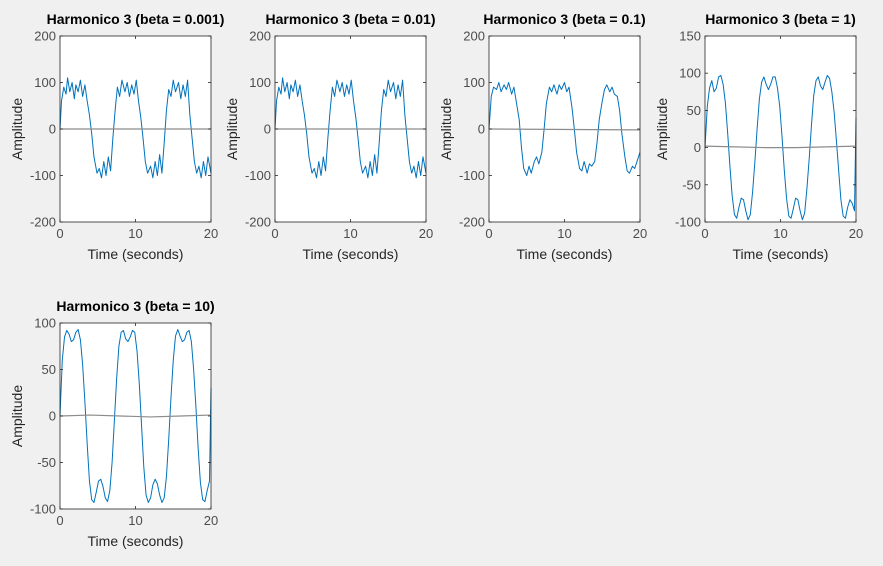 Image resolution: width=883 pixels, height=566 pixels. What do you see at coordinates (564, 19) in the screenshot?
I see `chart-title: Harmonico 3 (beta = 0.1)` at bounding box center [564, 19].